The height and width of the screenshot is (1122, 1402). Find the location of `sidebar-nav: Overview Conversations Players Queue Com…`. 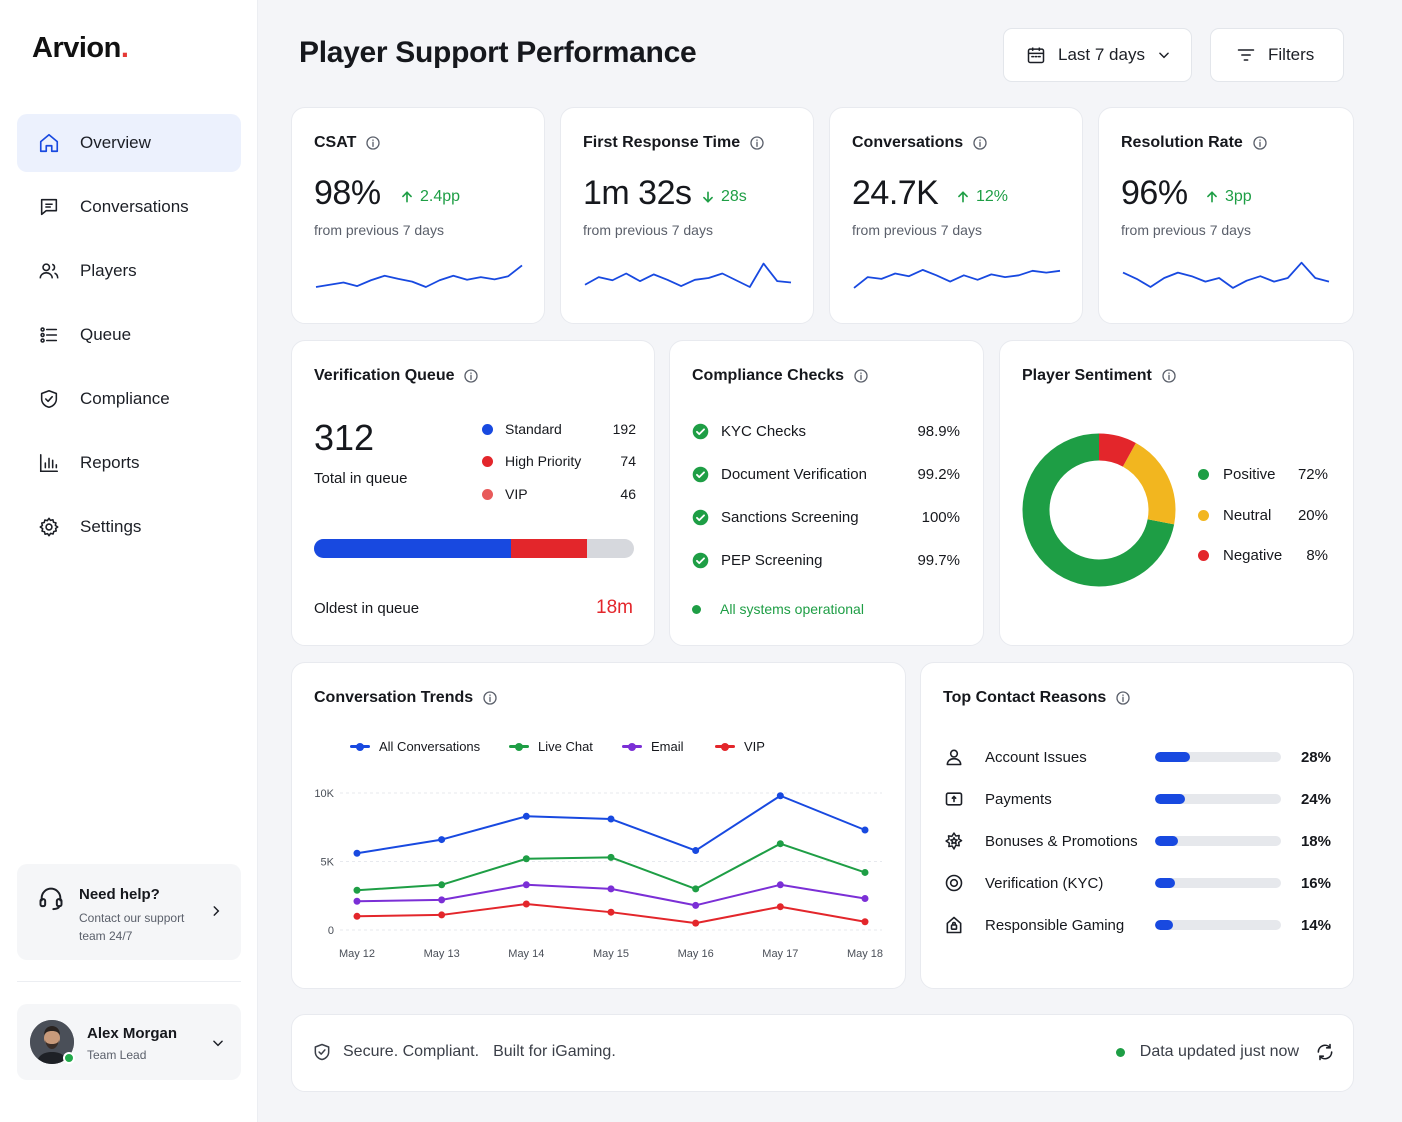

sidebar-nav: Overview Conversations Players Queue Com… is located at coordinates (129, 338).